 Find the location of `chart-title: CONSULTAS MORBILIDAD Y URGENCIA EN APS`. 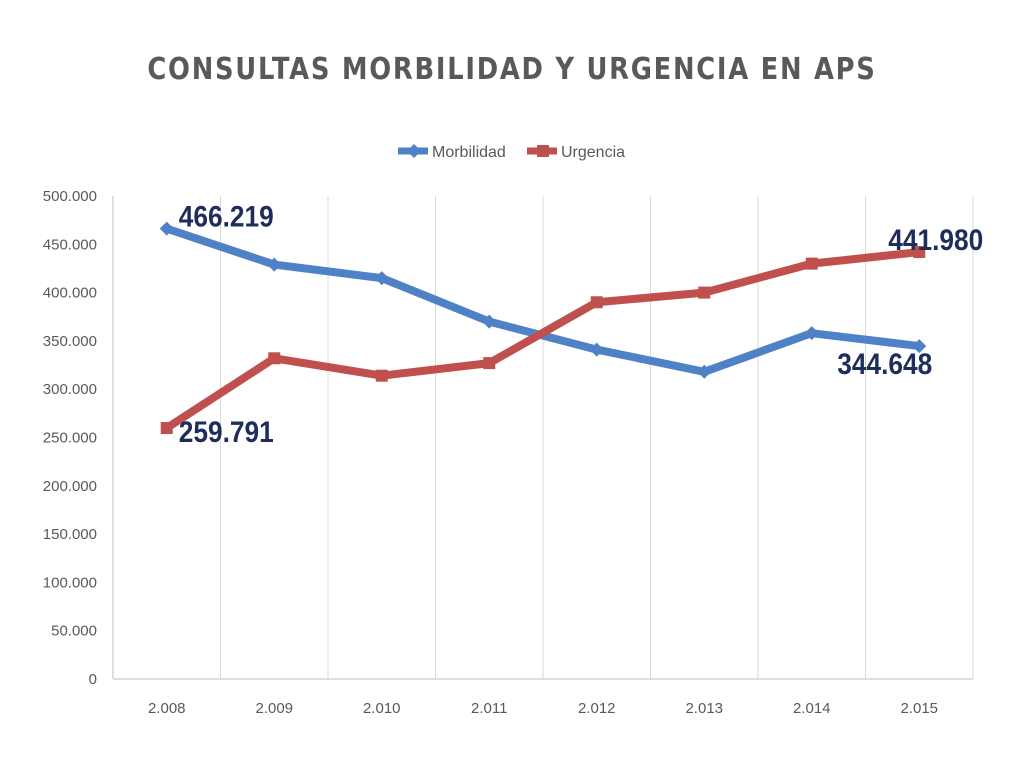

chart-title: CONSULTAS MORBILIDAD Y URGENCIA EN APS is located at coordinates (512, 69).